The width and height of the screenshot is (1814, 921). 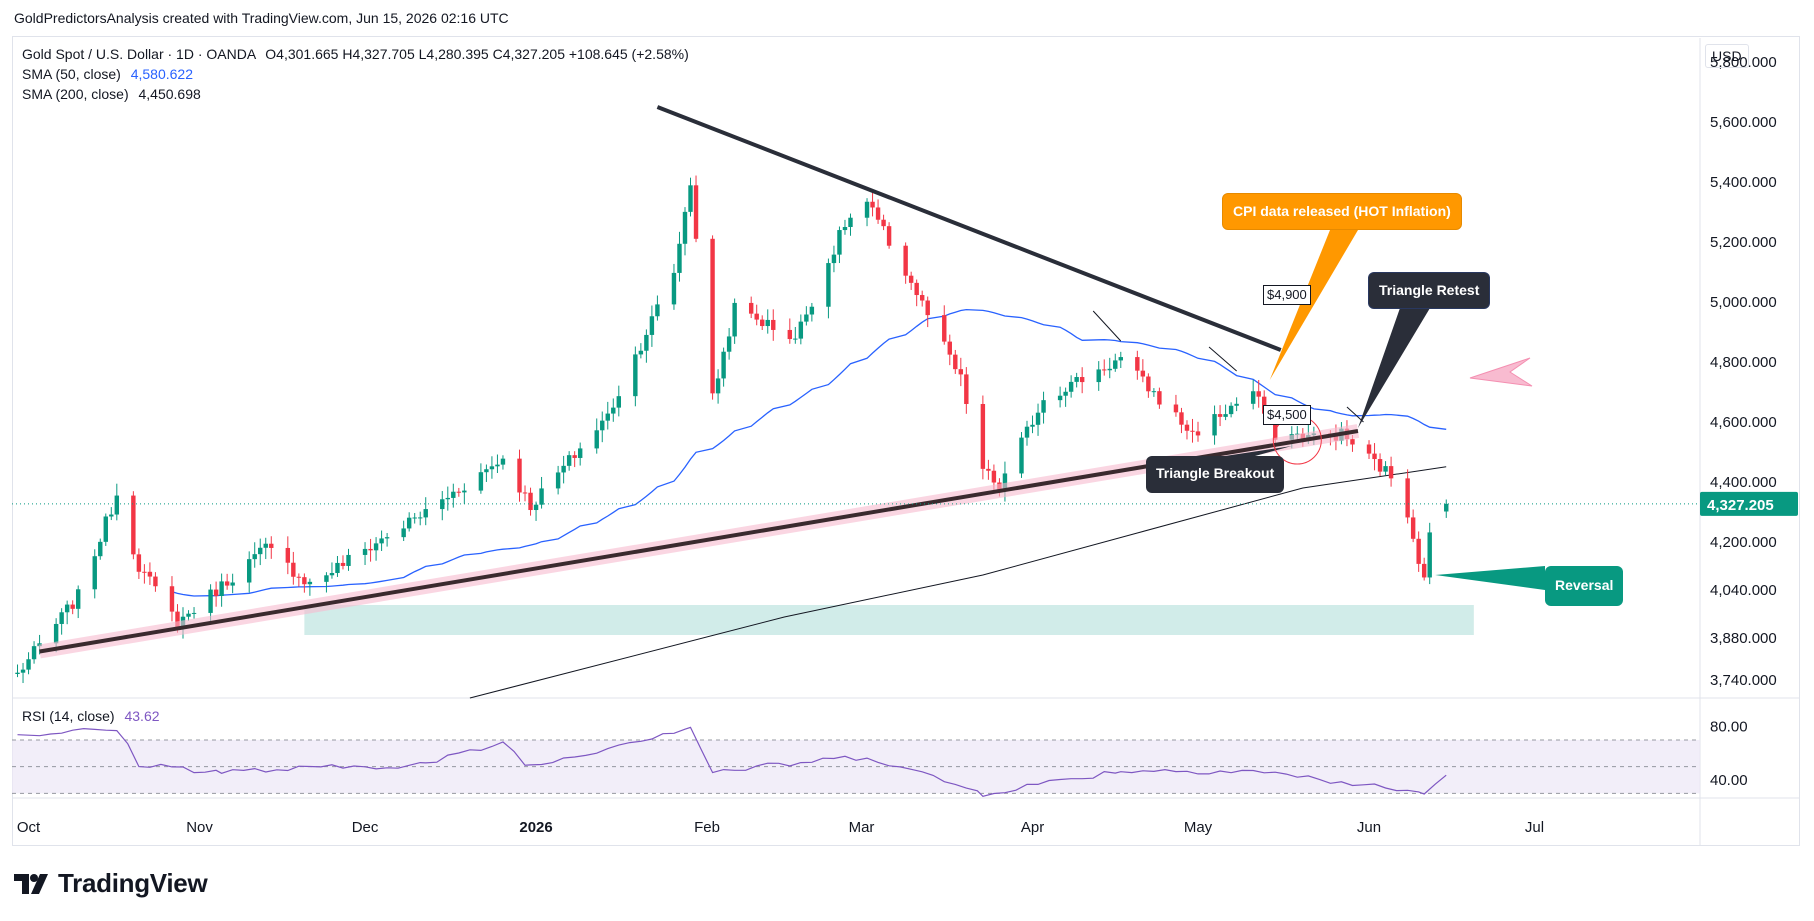 What do you see at coordinates (1215, 474) in the screenshot?
I see `triangle-breakout-callout: Triangle Breakout` at bounding box center [1215, 474].